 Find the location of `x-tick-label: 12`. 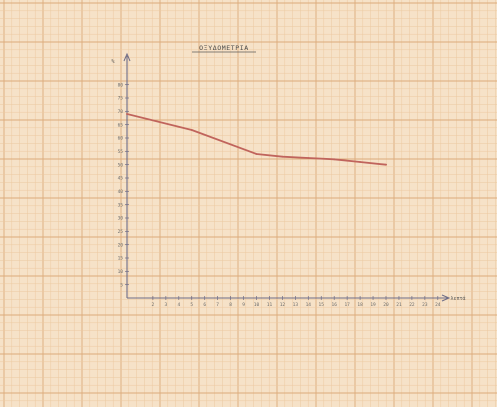

x-tick-label: 12 is located at coordinates (283, 305).